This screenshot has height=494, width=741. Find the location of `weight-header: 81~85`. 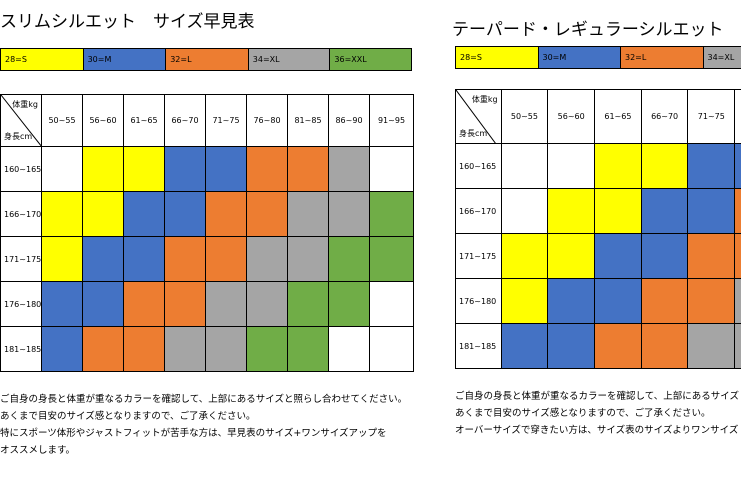

weight-header: 81~85 is located at coordinates (308, 120).